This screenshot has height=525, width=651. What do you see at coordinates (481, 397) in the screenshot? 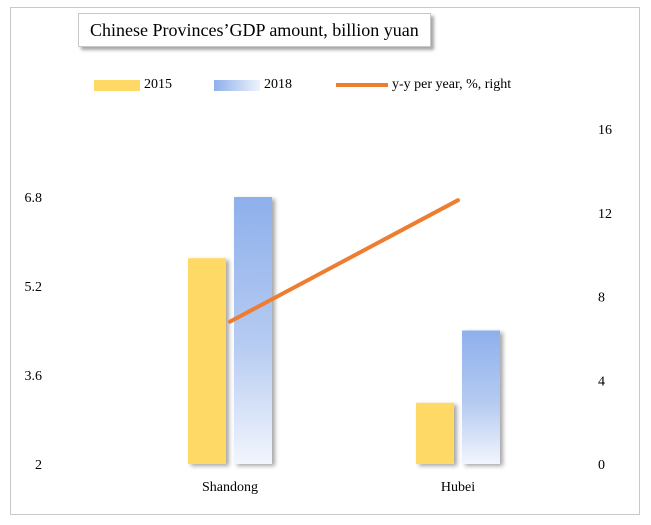
I see `bar-2018-hubei` at bounding box center [481, 397].